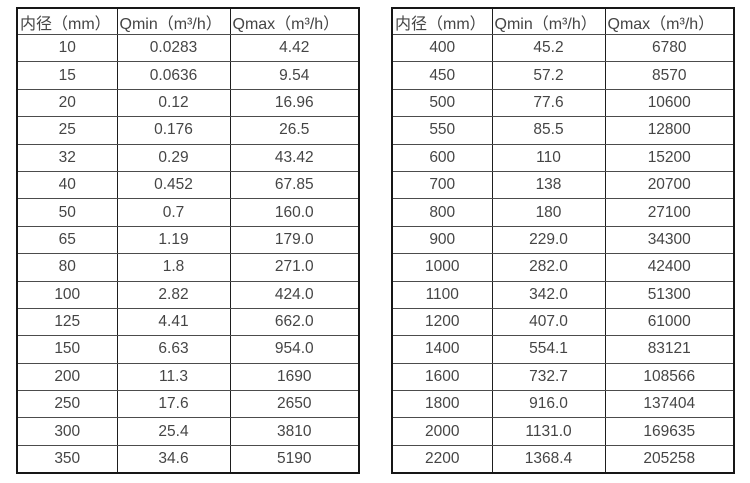 The width and height of the screenshot is (750, 483). I want to click on table-cell: 137404, so click(669, 404).